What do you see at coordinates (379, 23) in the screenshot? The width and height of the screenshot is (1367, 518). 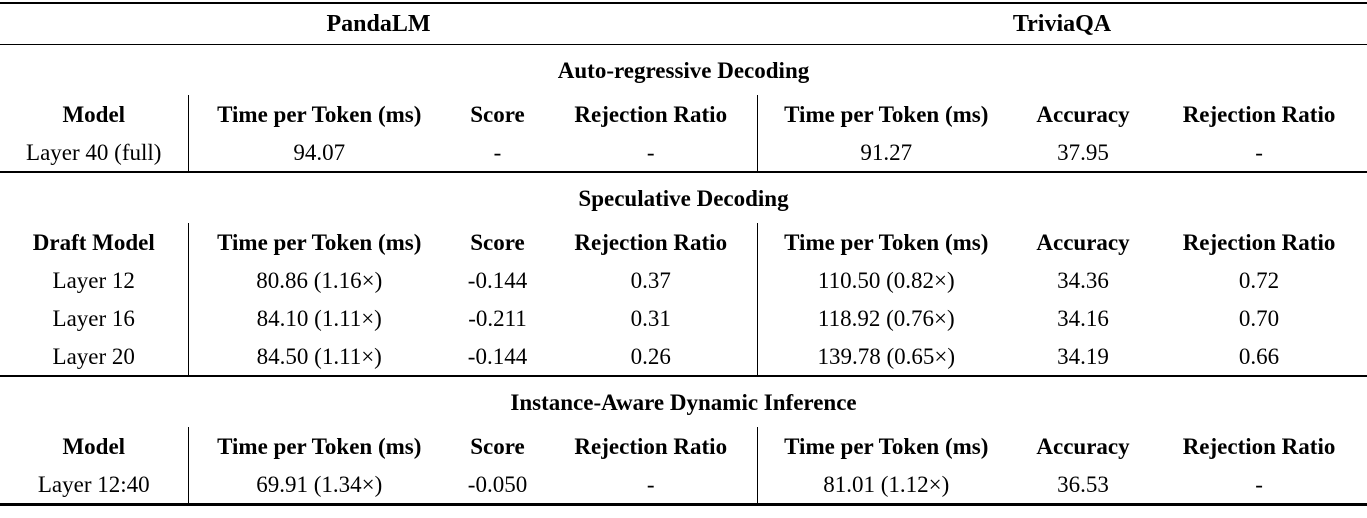 I see `group-header-pandalm: PandaLM` at bounding box center [379, 23].